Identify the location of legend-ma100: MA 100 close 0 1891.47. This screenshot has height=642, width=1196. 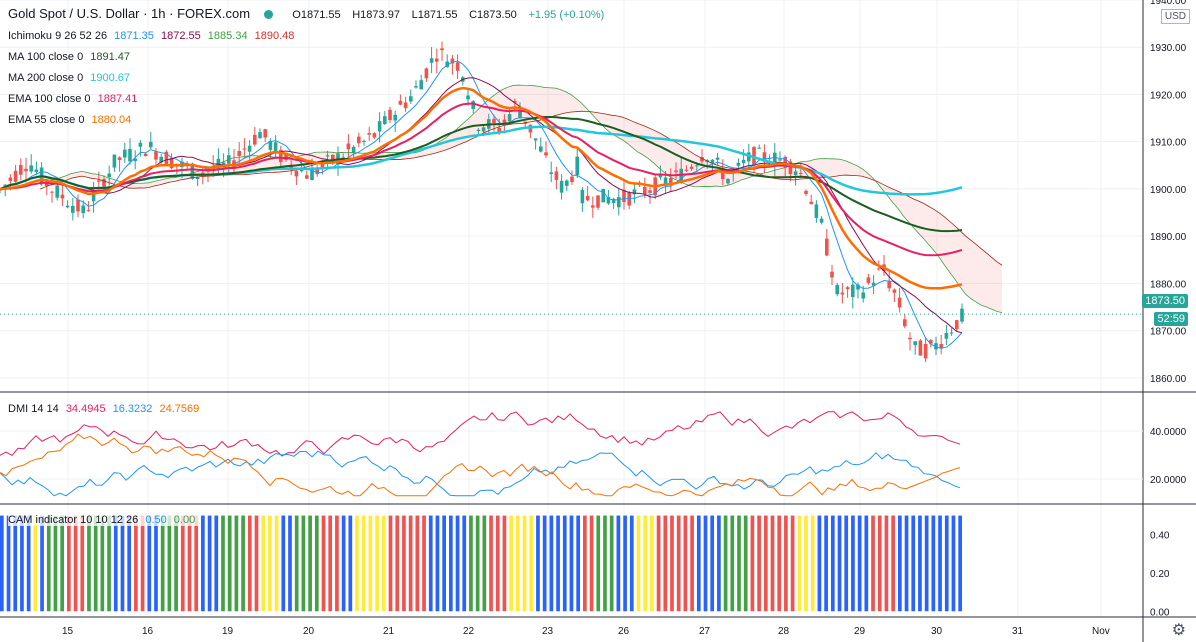
(71, 57).